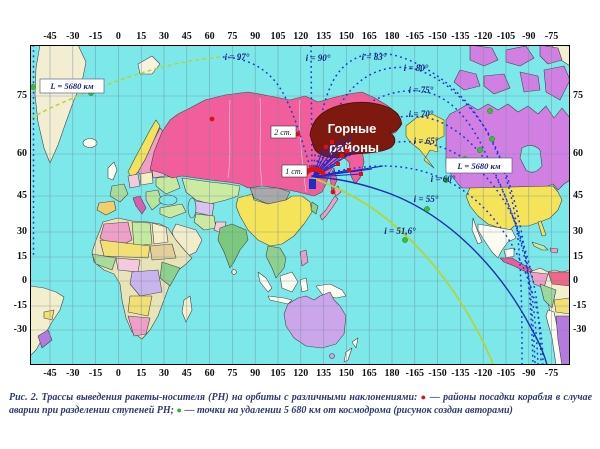 This screenshot has width=600, height=449. Describe the element at coordinates (497, 241) in the screenshot. I see `mexico` at that location.